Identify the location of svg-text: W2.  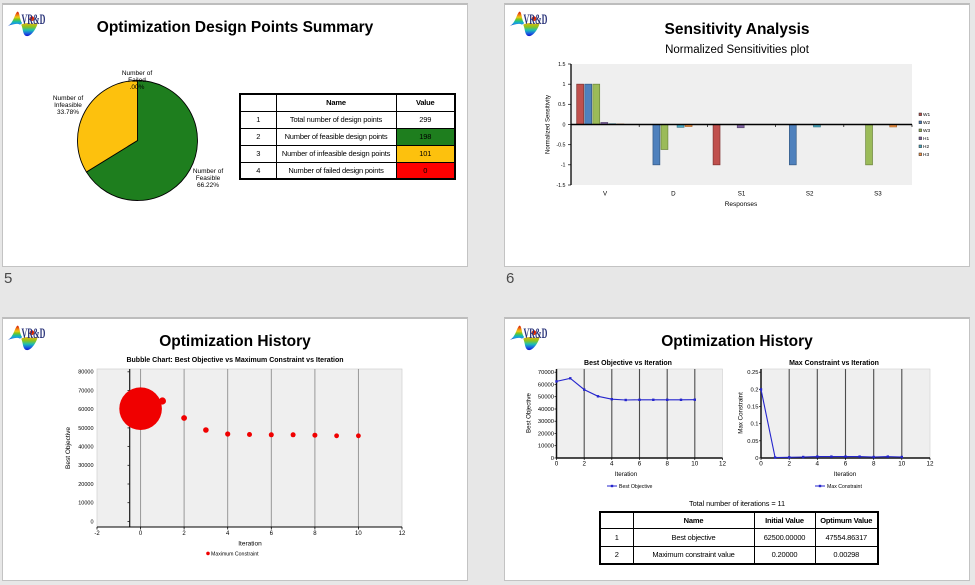
(927, 123).